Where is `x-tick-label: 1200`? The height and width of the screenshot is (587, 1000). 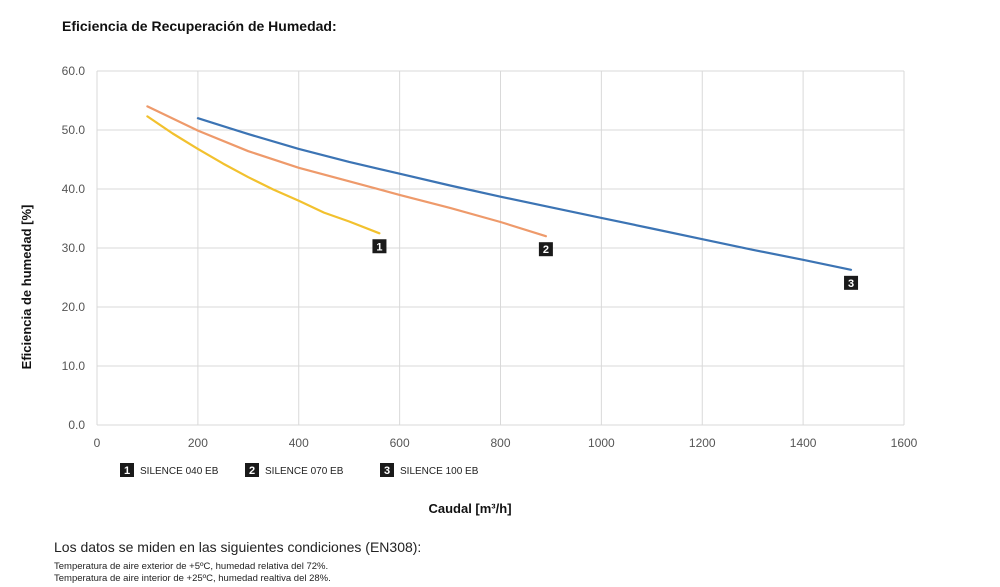
x-tick-label: 1200 is located at coordinates (702, 443).